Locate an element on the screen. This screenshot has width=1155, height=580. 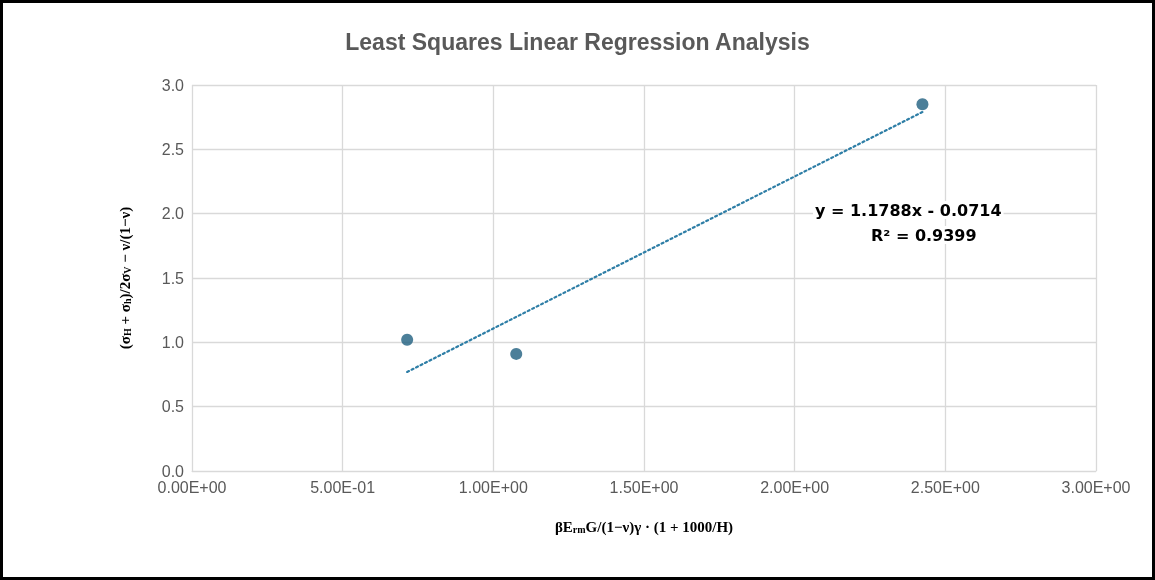
x-tick-label: 3.00E+00 is located at coordinates (1096, 487).